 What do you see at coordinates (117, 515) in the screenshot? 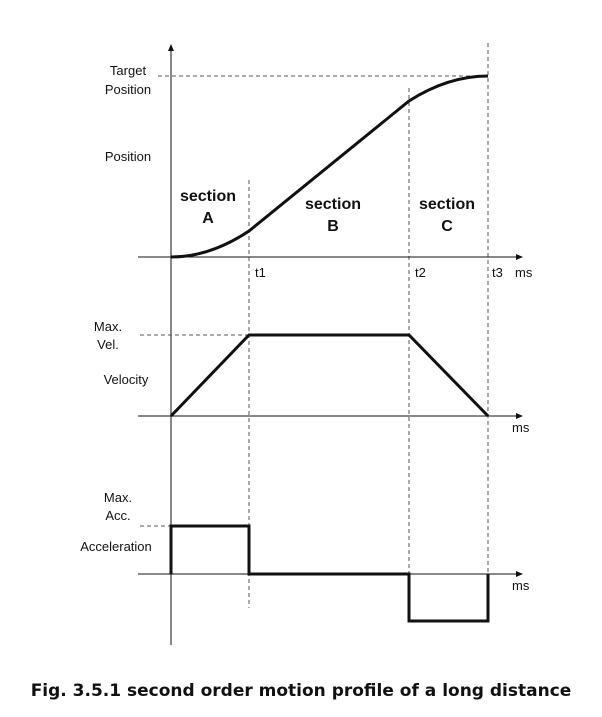
I see `max-acceleration-label-line2: Acc.` at bounding box center [117, 515].